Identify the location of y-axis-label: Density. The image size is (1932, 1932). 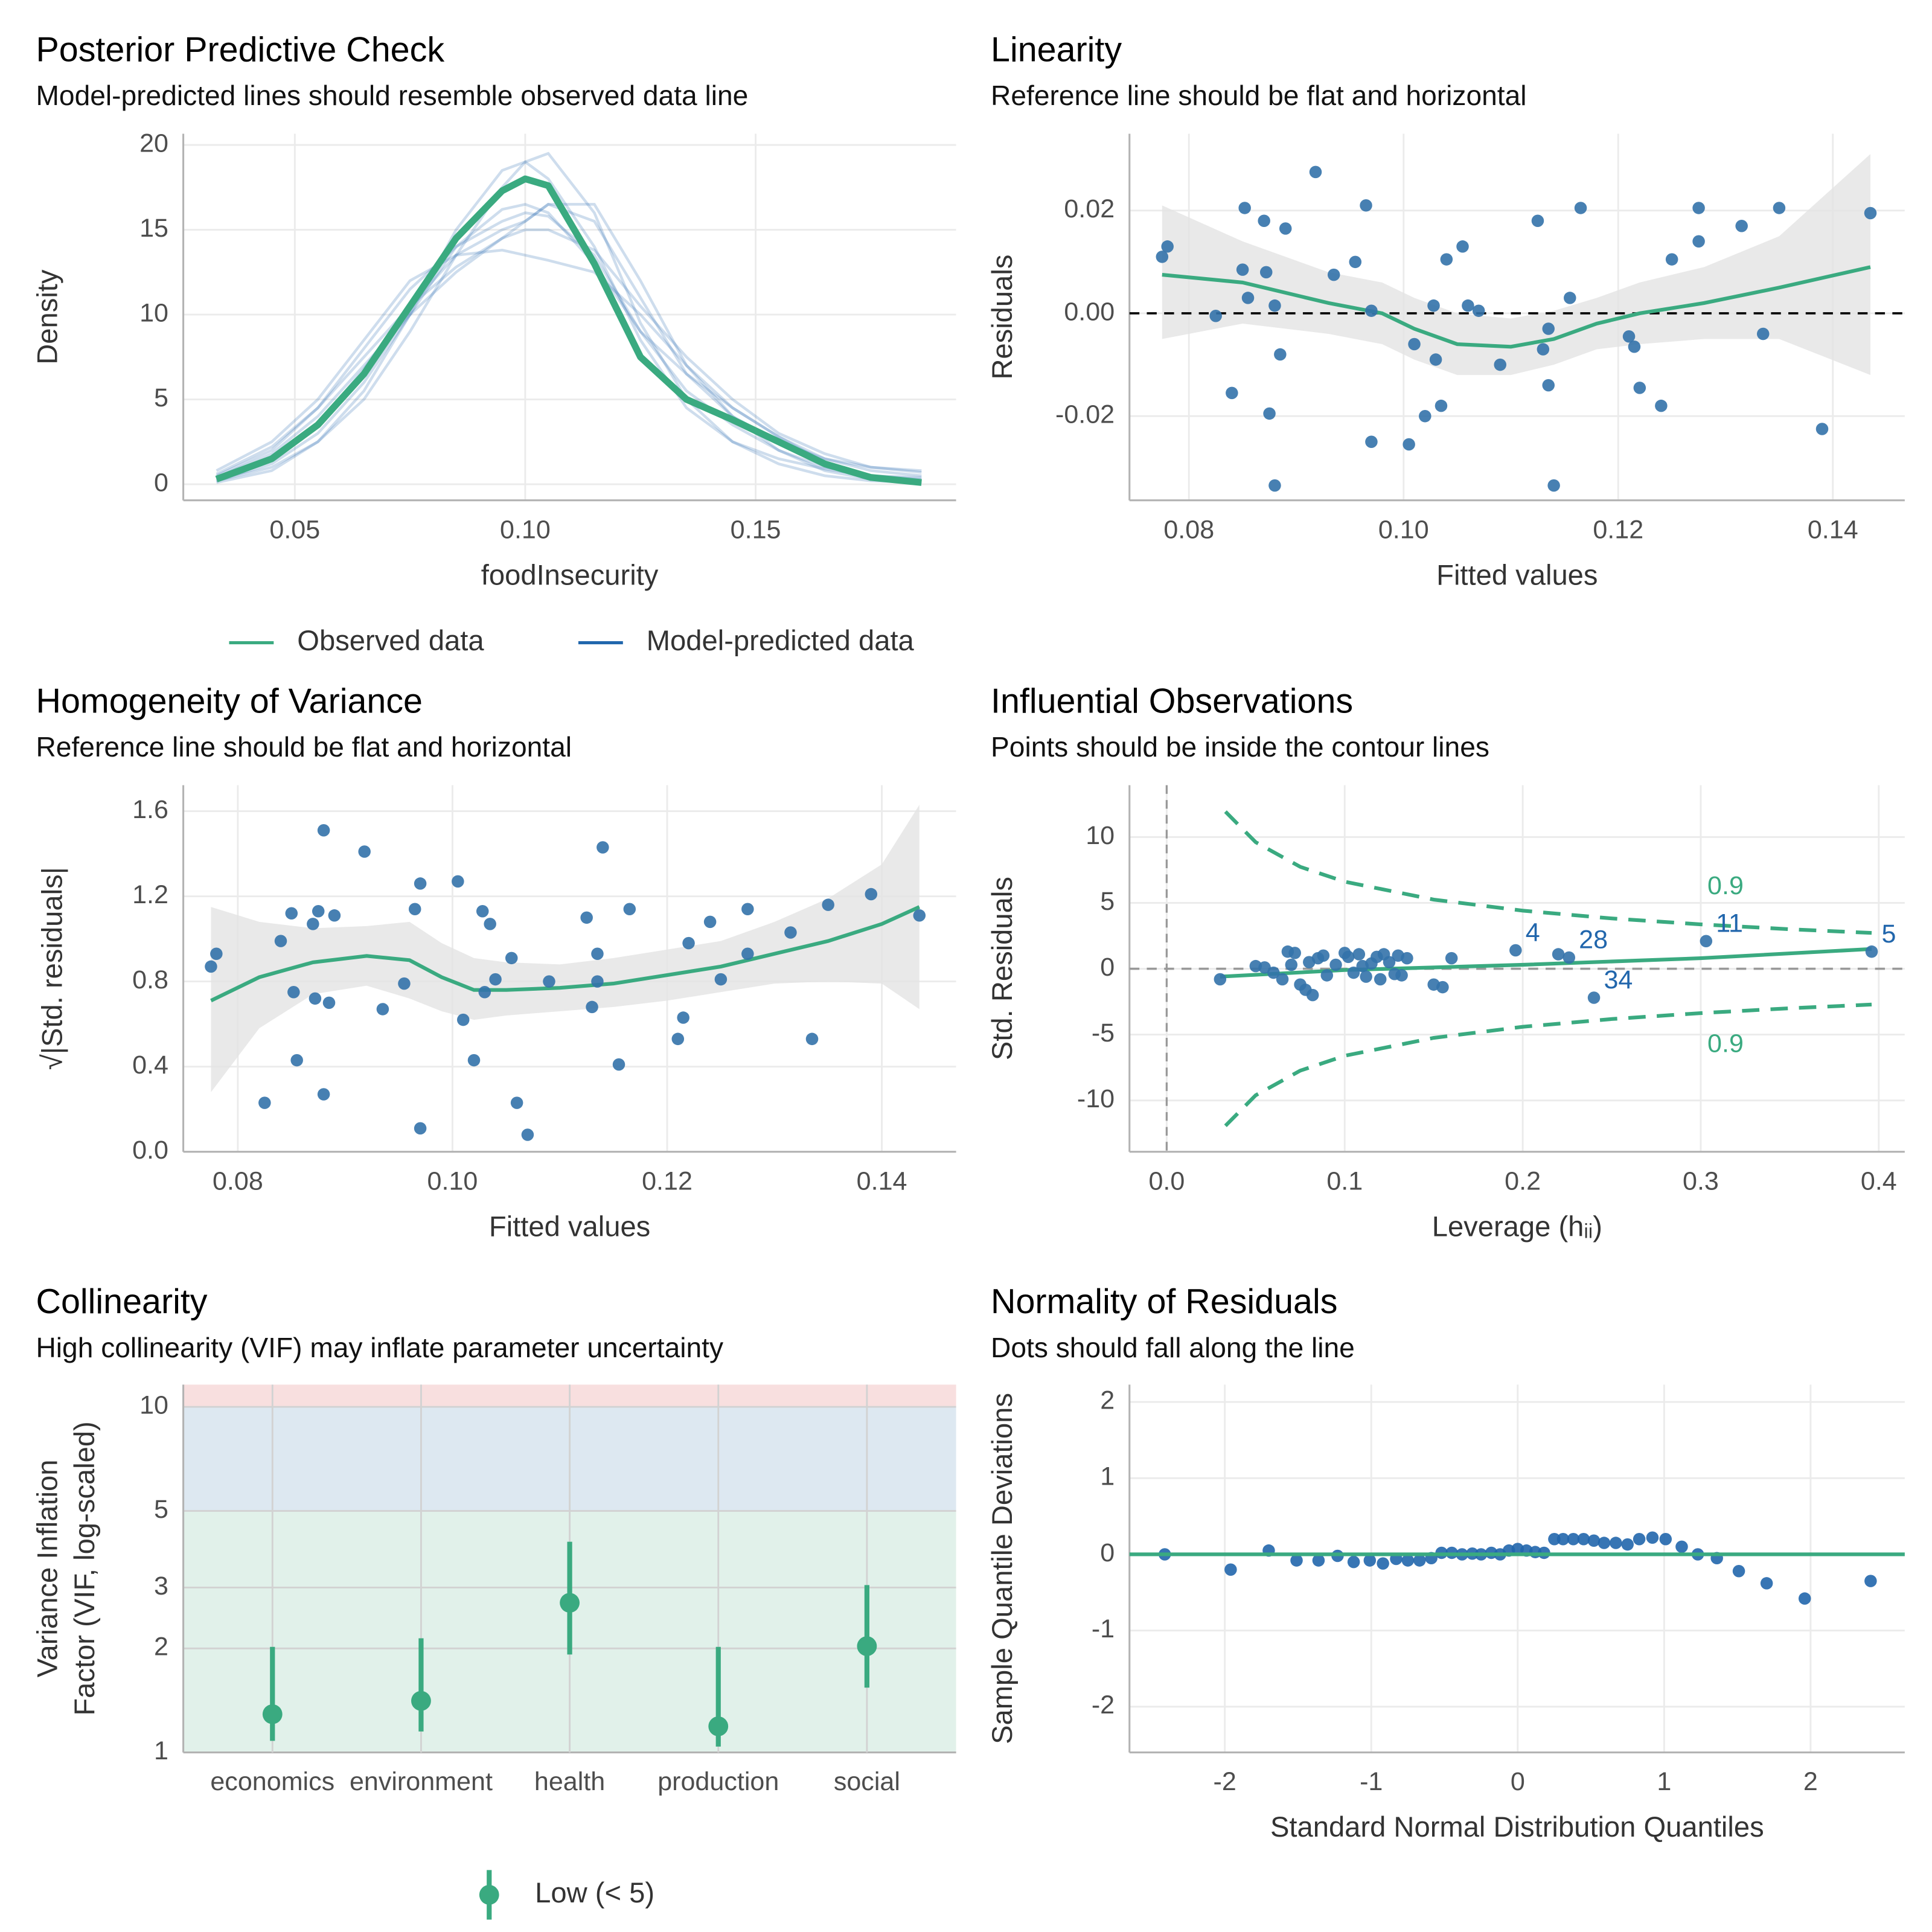
(47, 317).